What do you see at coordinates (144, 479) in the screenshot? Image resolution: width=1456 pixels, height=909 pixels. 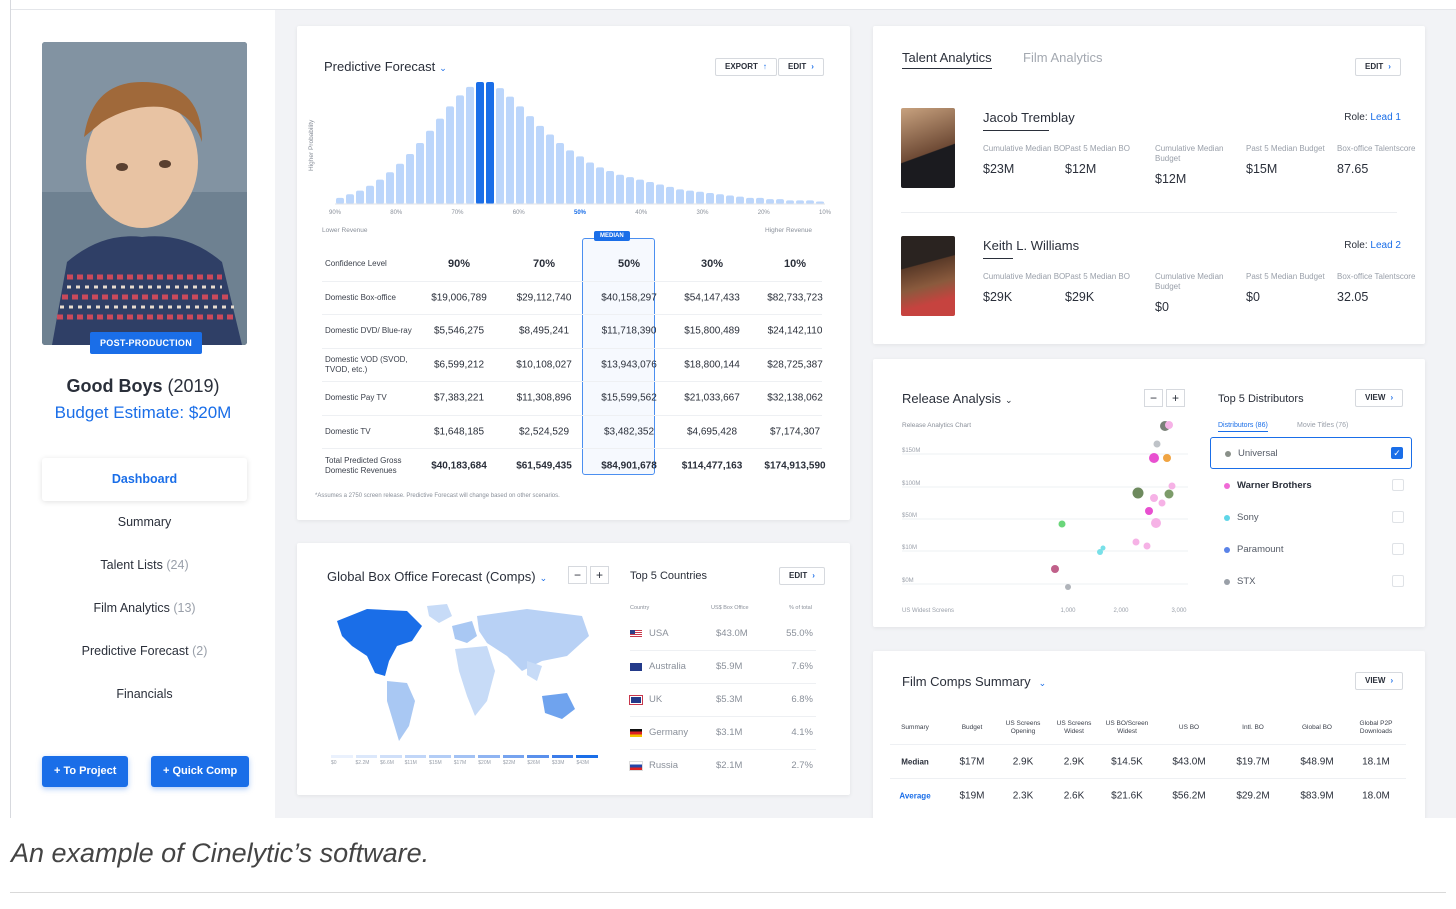 I see `nav-item-dashboard: Dashboard` at bounding box center [144, 479].